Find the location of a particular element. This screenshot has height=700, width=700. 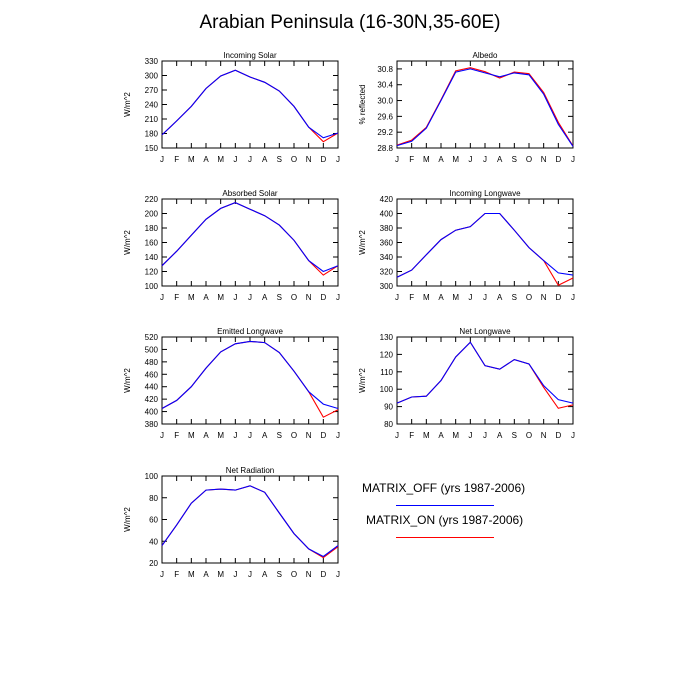

y-tick-label: 120 is located at coordinates (152, 272).